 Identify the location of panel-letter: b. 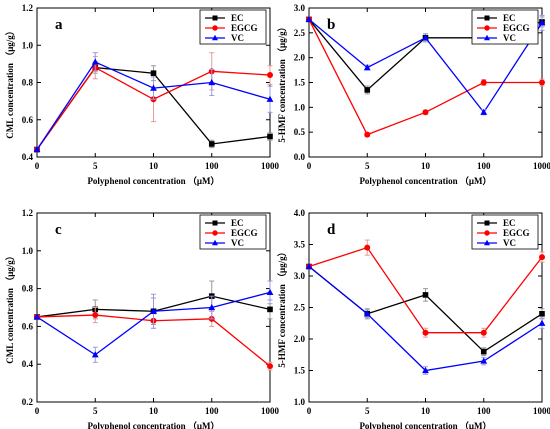
(331, 25).